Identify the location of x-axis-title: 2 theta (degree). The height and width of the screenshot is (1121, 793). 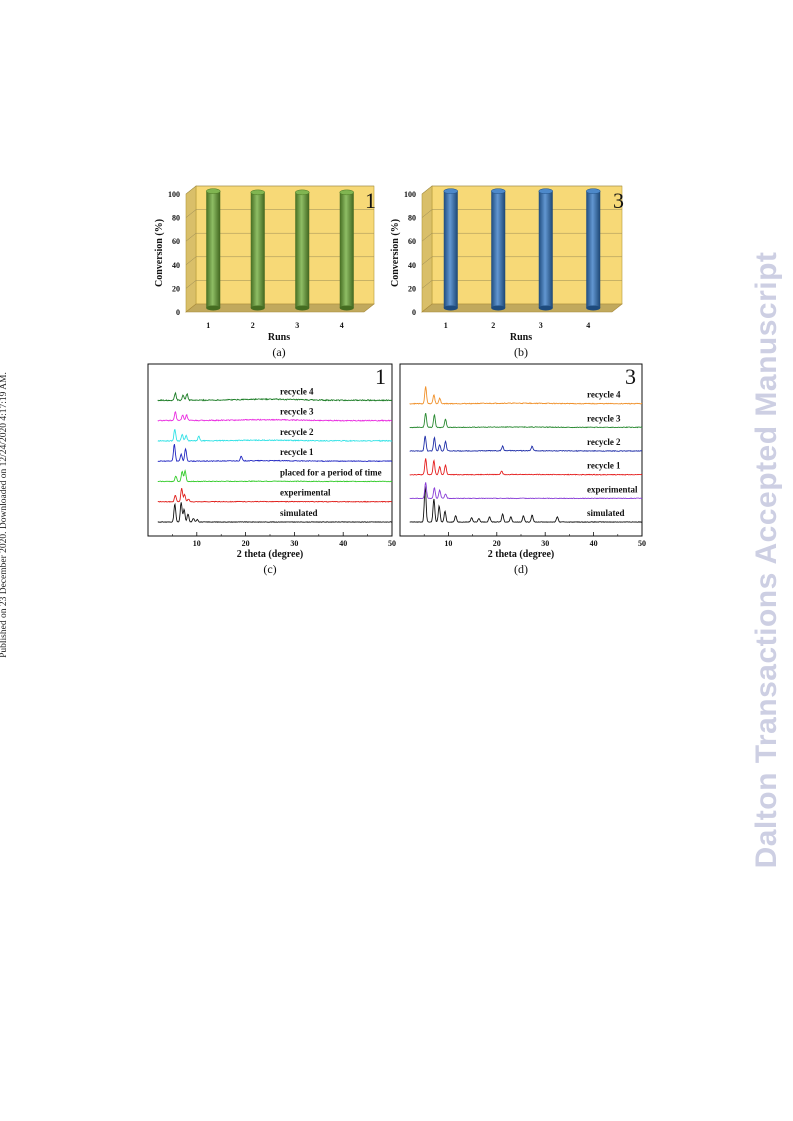
(270, 554).